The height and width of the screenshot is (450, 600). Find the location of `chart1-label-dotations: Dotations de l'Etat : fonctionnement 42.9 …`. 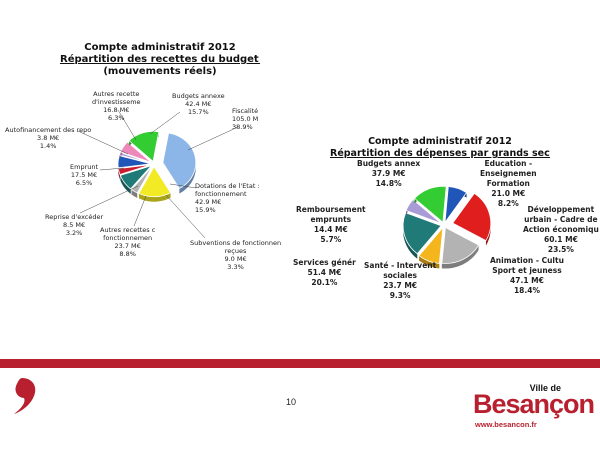

chart1-label-dotations: Dotations de l'Etat : fonctionnement 42.9 … is located at coordinates (227, 198).